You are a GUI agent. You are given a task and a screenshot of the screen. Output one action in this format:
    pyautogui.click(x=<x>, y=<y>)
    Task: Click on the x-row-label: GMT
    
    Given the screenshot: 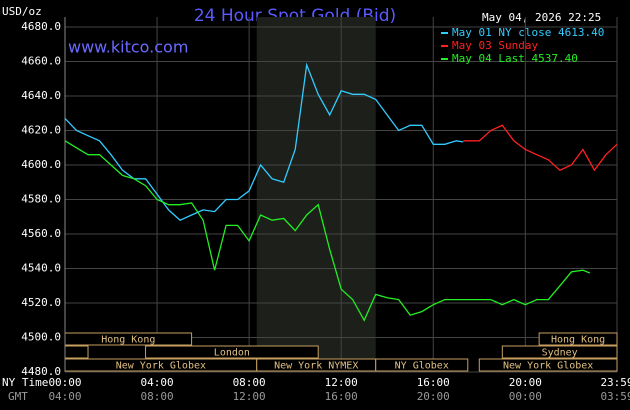 What is the action you would take?
    pyautogui.click(x=18, y=396)
    